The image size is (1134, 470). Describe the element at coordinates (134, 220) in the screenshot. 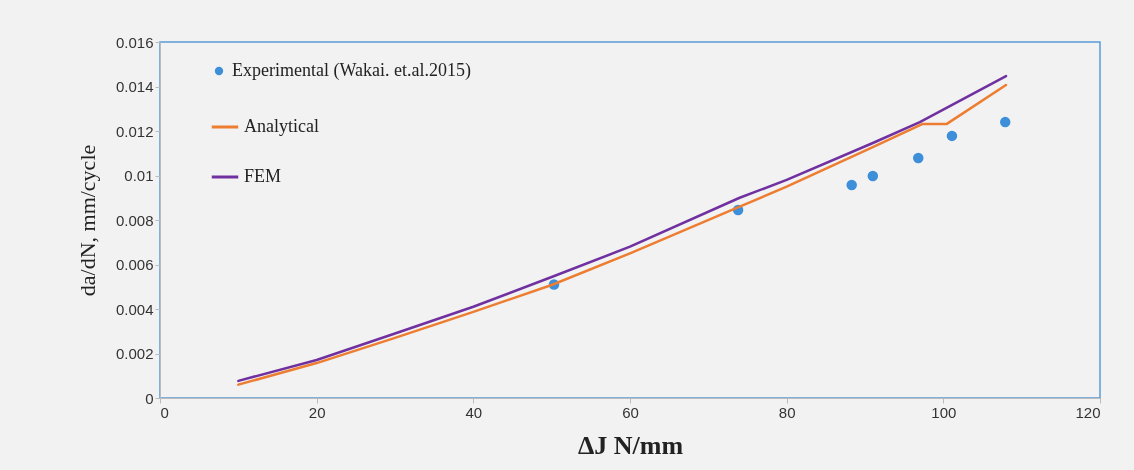

I see `y-tick-label: 0.008` at that location.